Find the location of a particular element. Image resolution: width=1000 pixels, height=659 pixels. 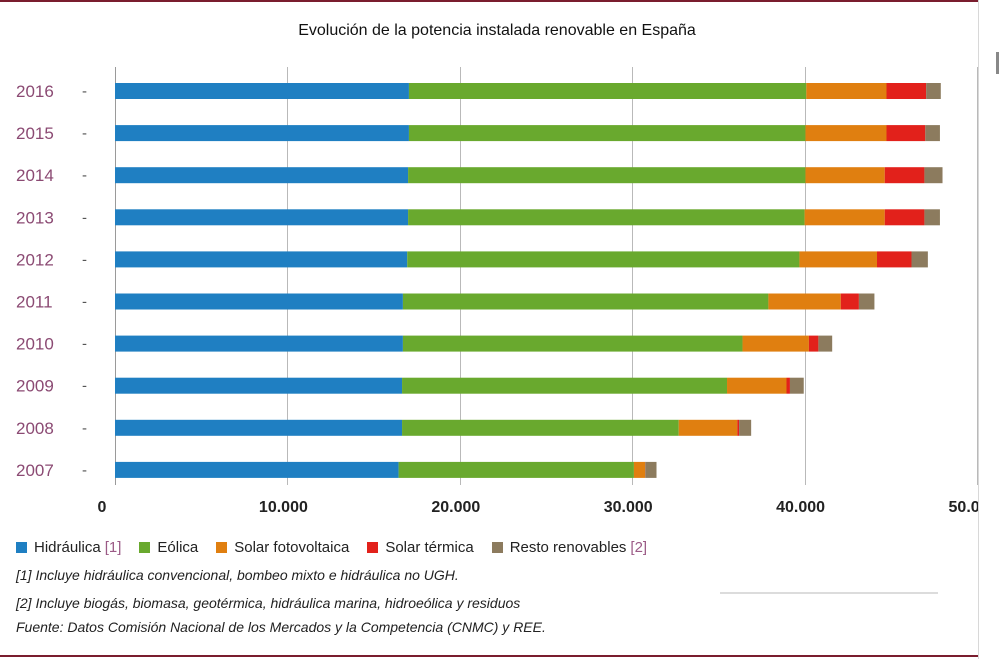

separator is located at coordinates (829, 593).